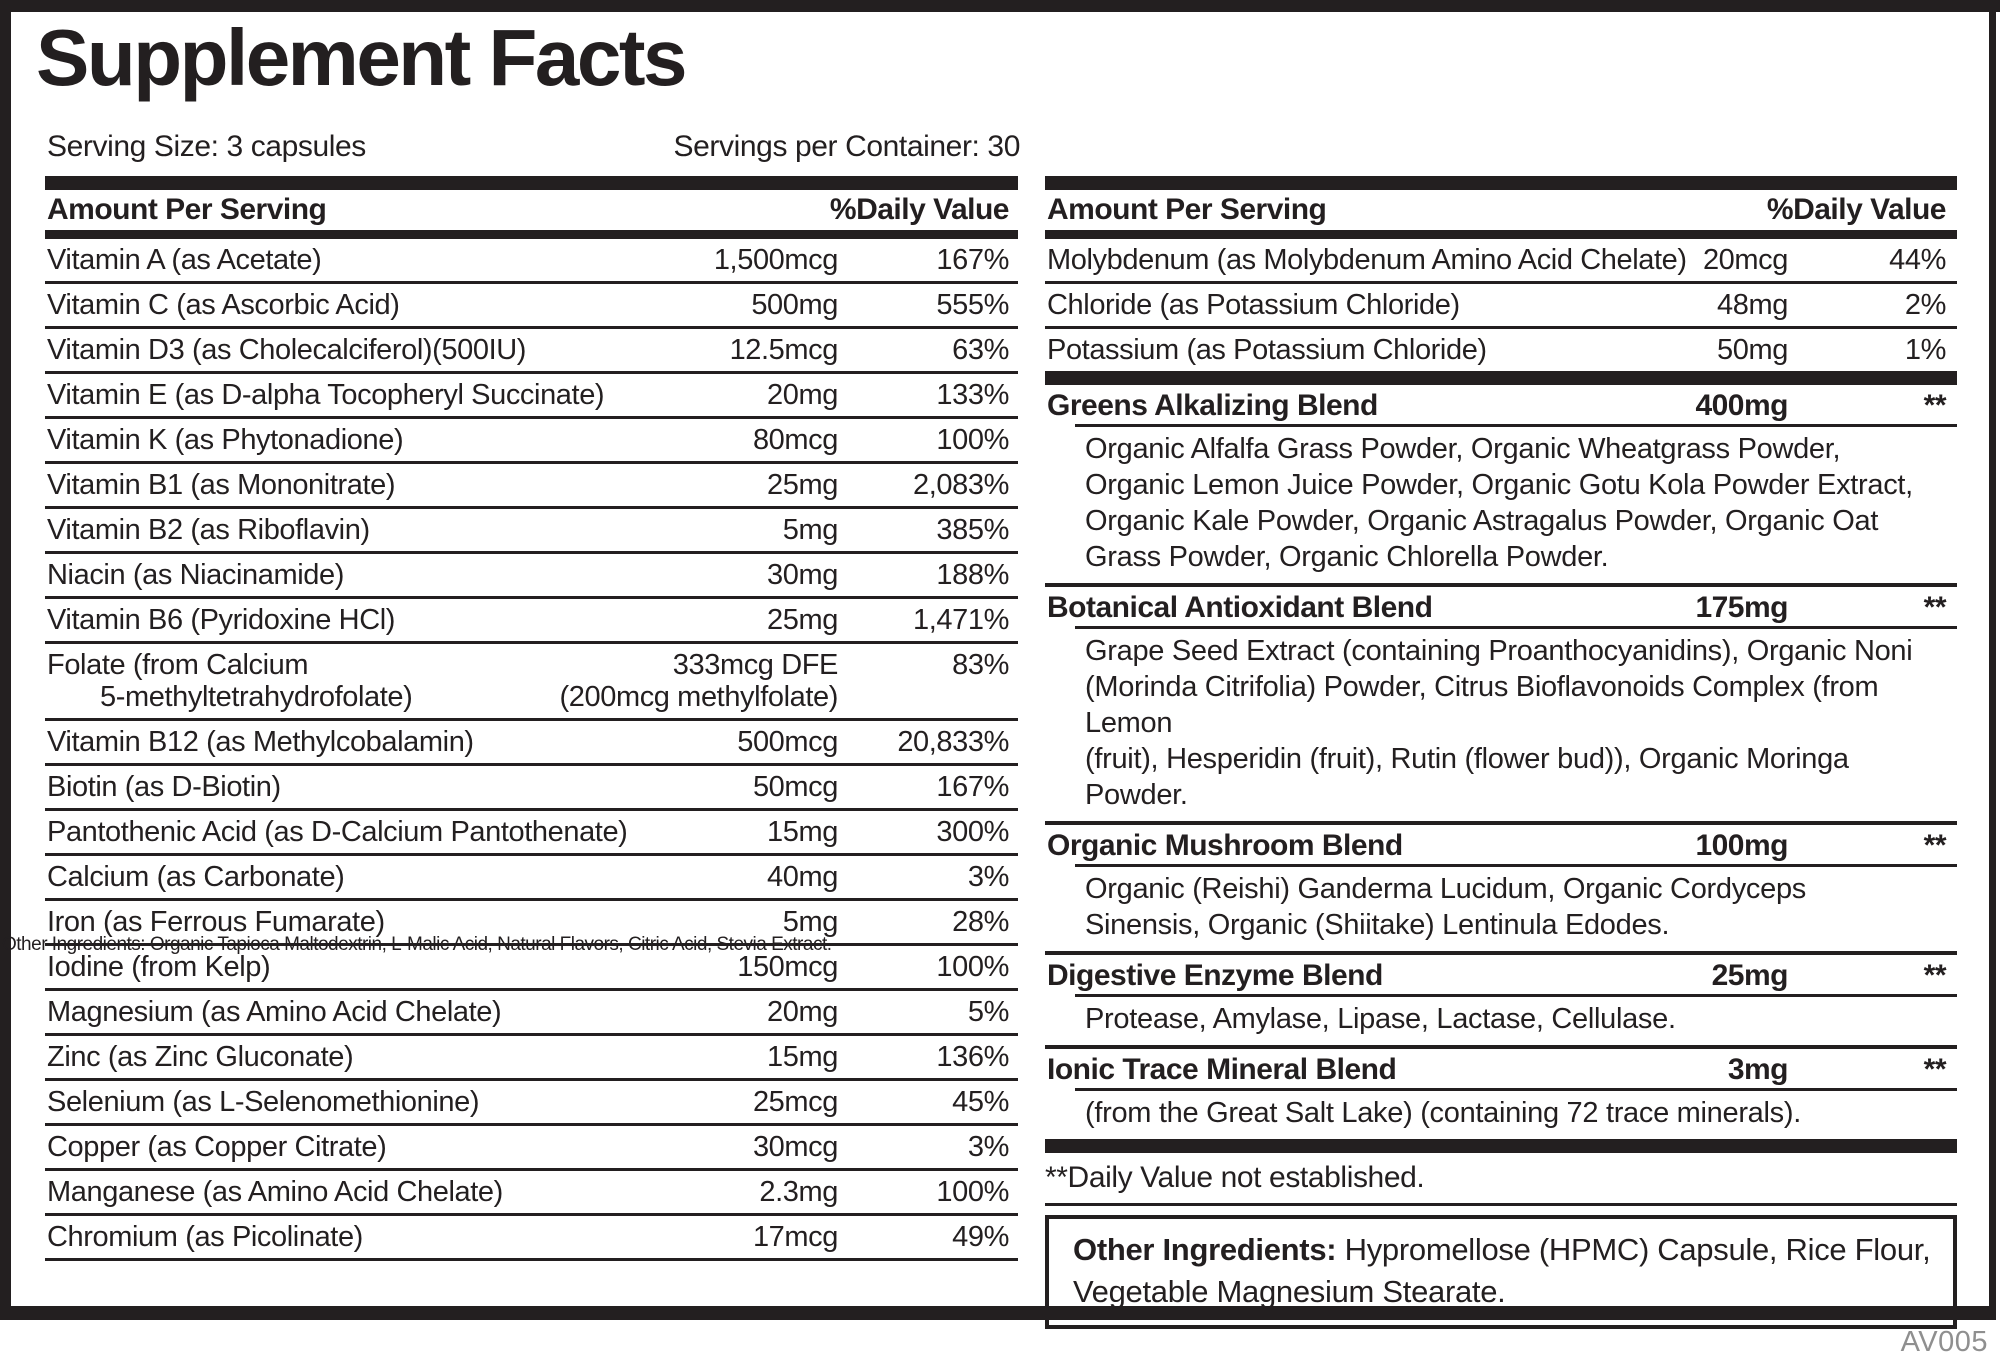 The width and height of the screenshot is (2000, 1368). What do you see at coordinates (1222, 1069) in the screenshot?
I see `blend-name: Ionic Trace Mineral Blend` at bounding box center [1222, 1069].